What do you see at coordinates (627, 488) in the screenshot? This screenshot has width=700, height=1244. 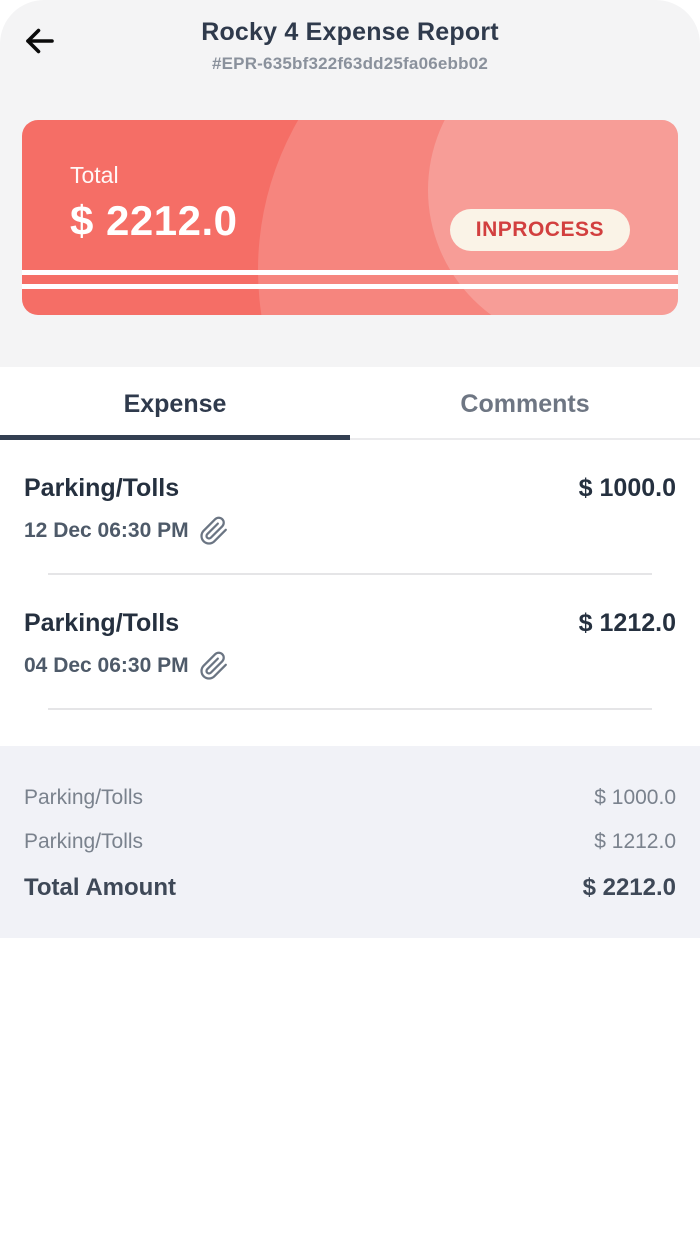 I see `expense-amount: $ 1000.0` at bounding box center [627, 488].